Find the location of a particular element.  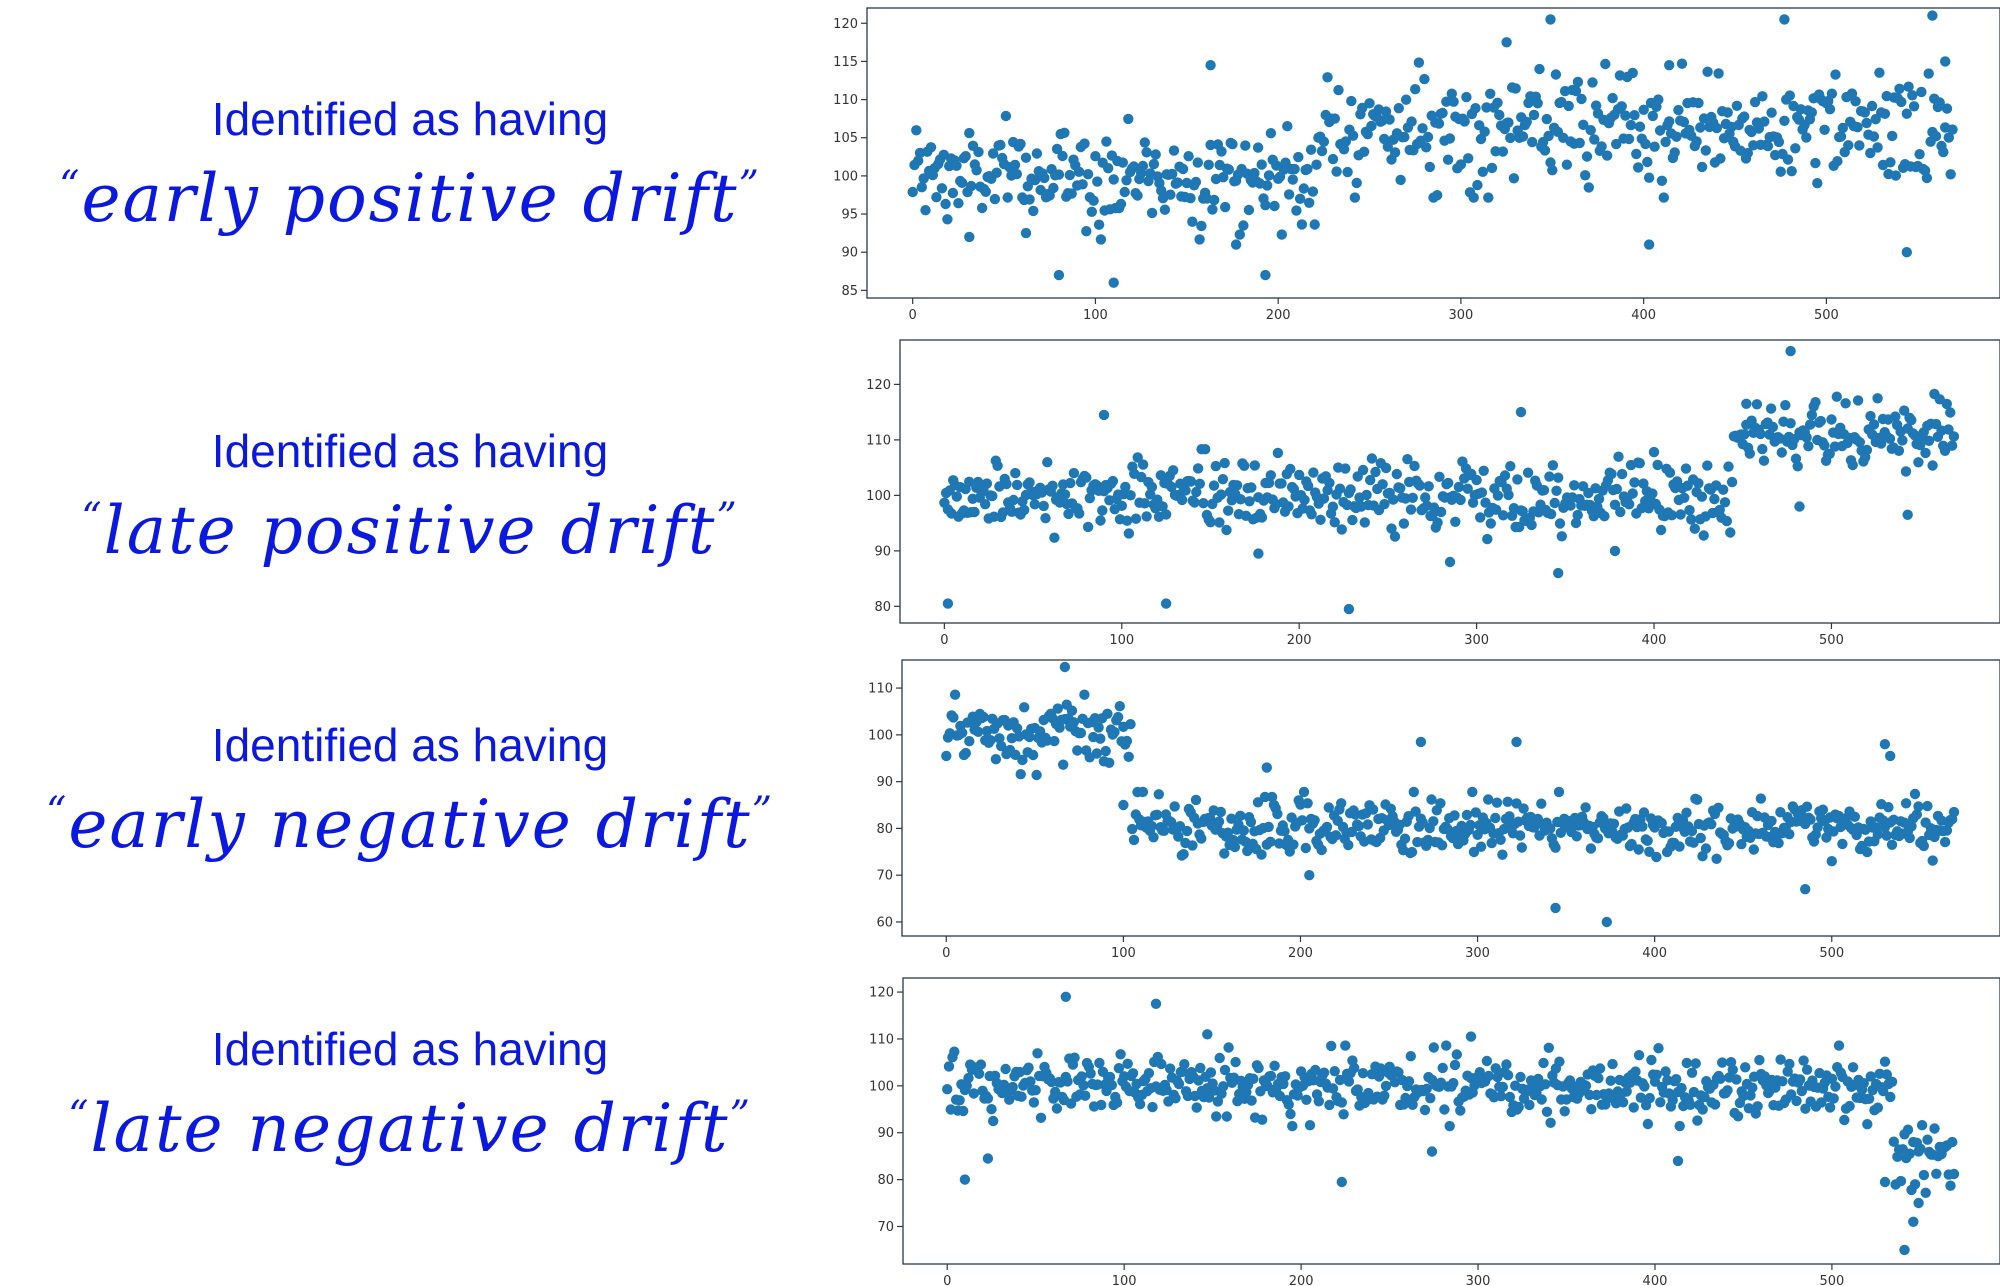

x-tick-label: 500 is located at coordinates (1831, 640).